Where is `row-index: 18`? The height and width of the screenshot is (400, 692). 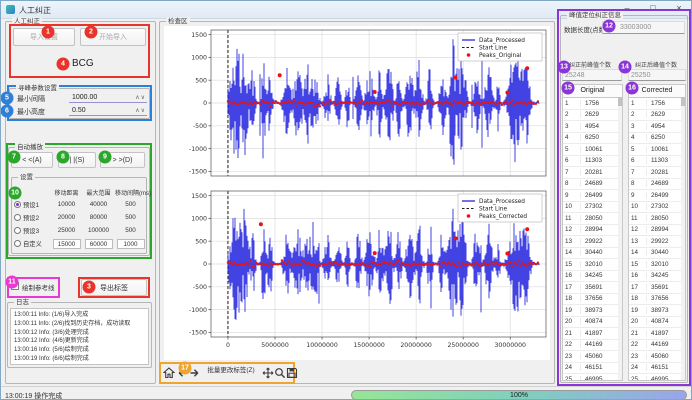 row-index: 18 is located at coordinates (638, 299).